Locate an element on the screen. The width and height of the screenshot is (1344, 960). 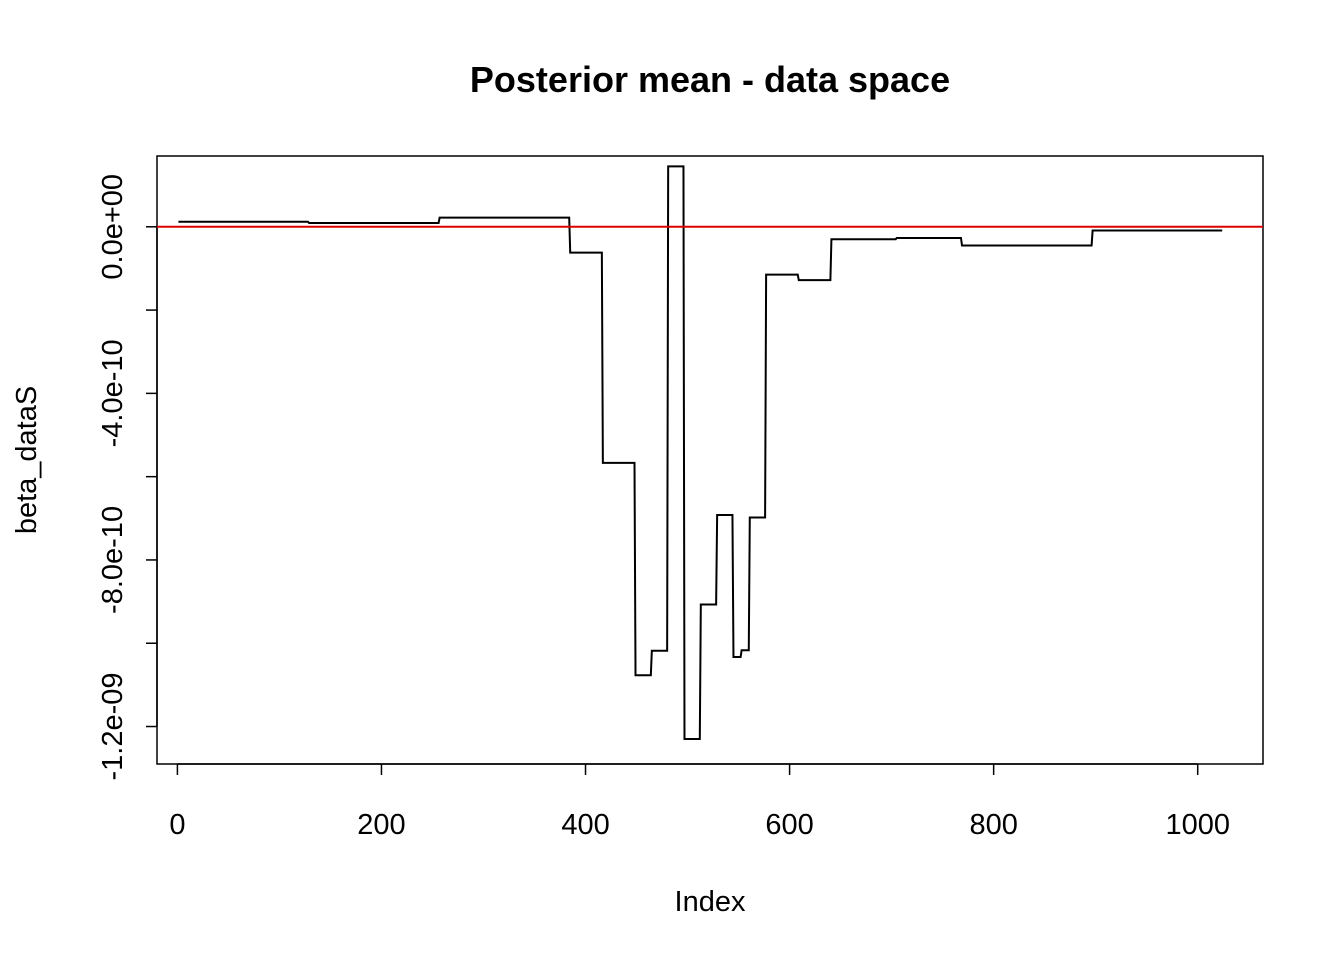
x-tick-label: 800 is located at coordinates (993, 825).